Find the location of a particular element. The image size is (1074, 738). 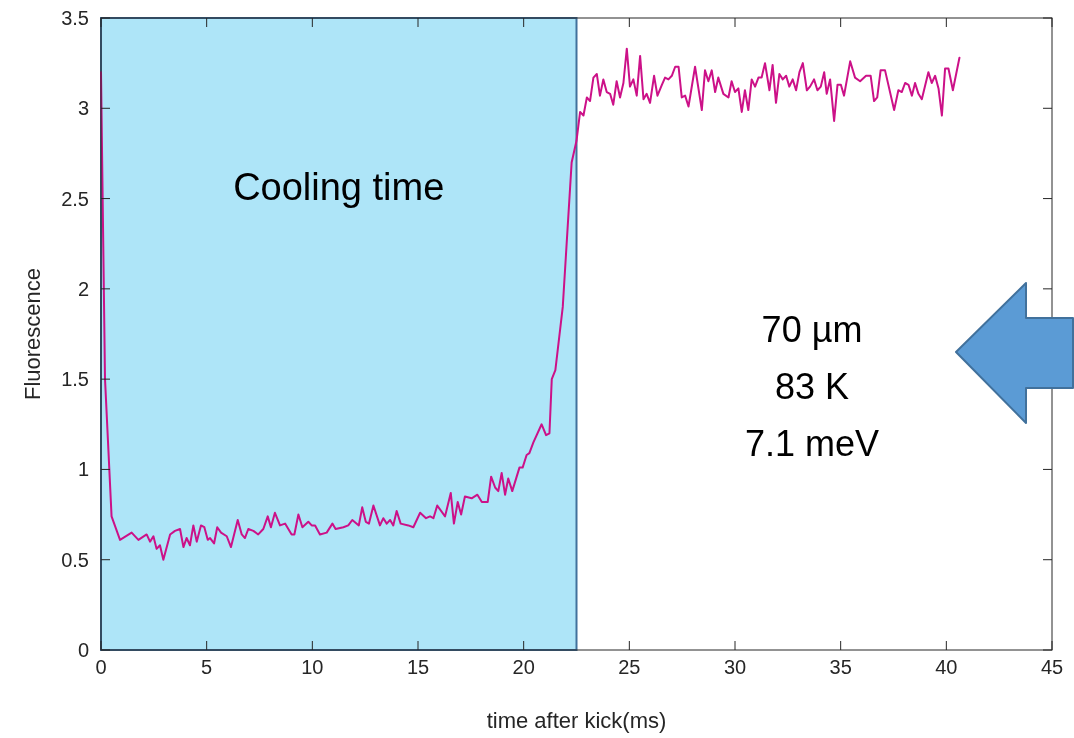

y-tick-label: 3 is located at coordinates (83, 108).